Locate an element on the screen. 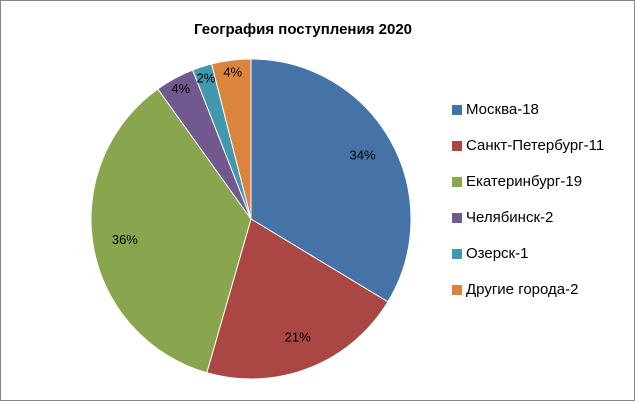 The width and height of the screenshot is (635, 401). data-label: 36% is located at coordinates (125, 239).